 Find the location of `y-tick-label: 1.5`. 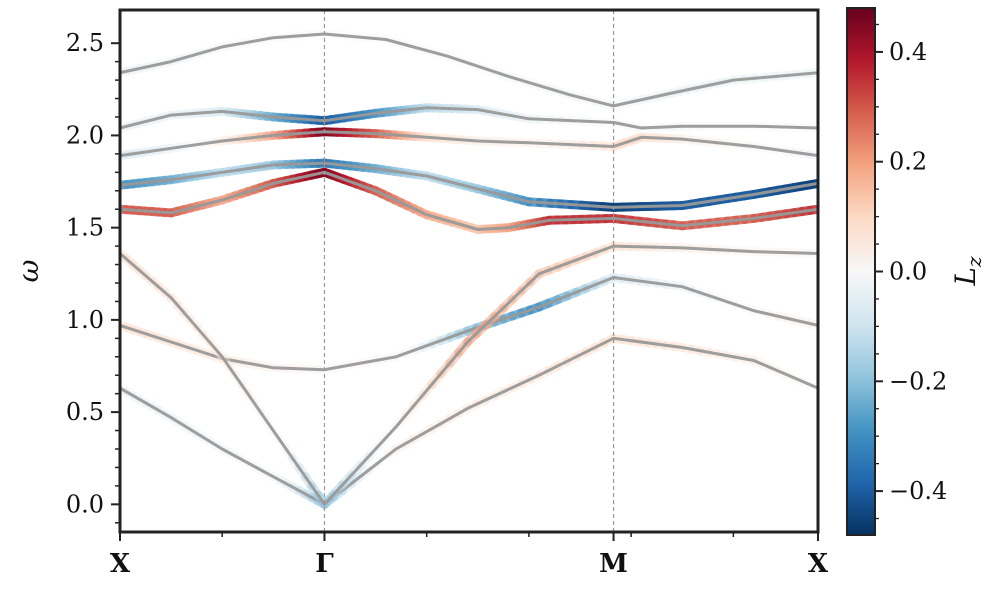

y-tick-label: 1.5 is located at coordinates (85, 228).